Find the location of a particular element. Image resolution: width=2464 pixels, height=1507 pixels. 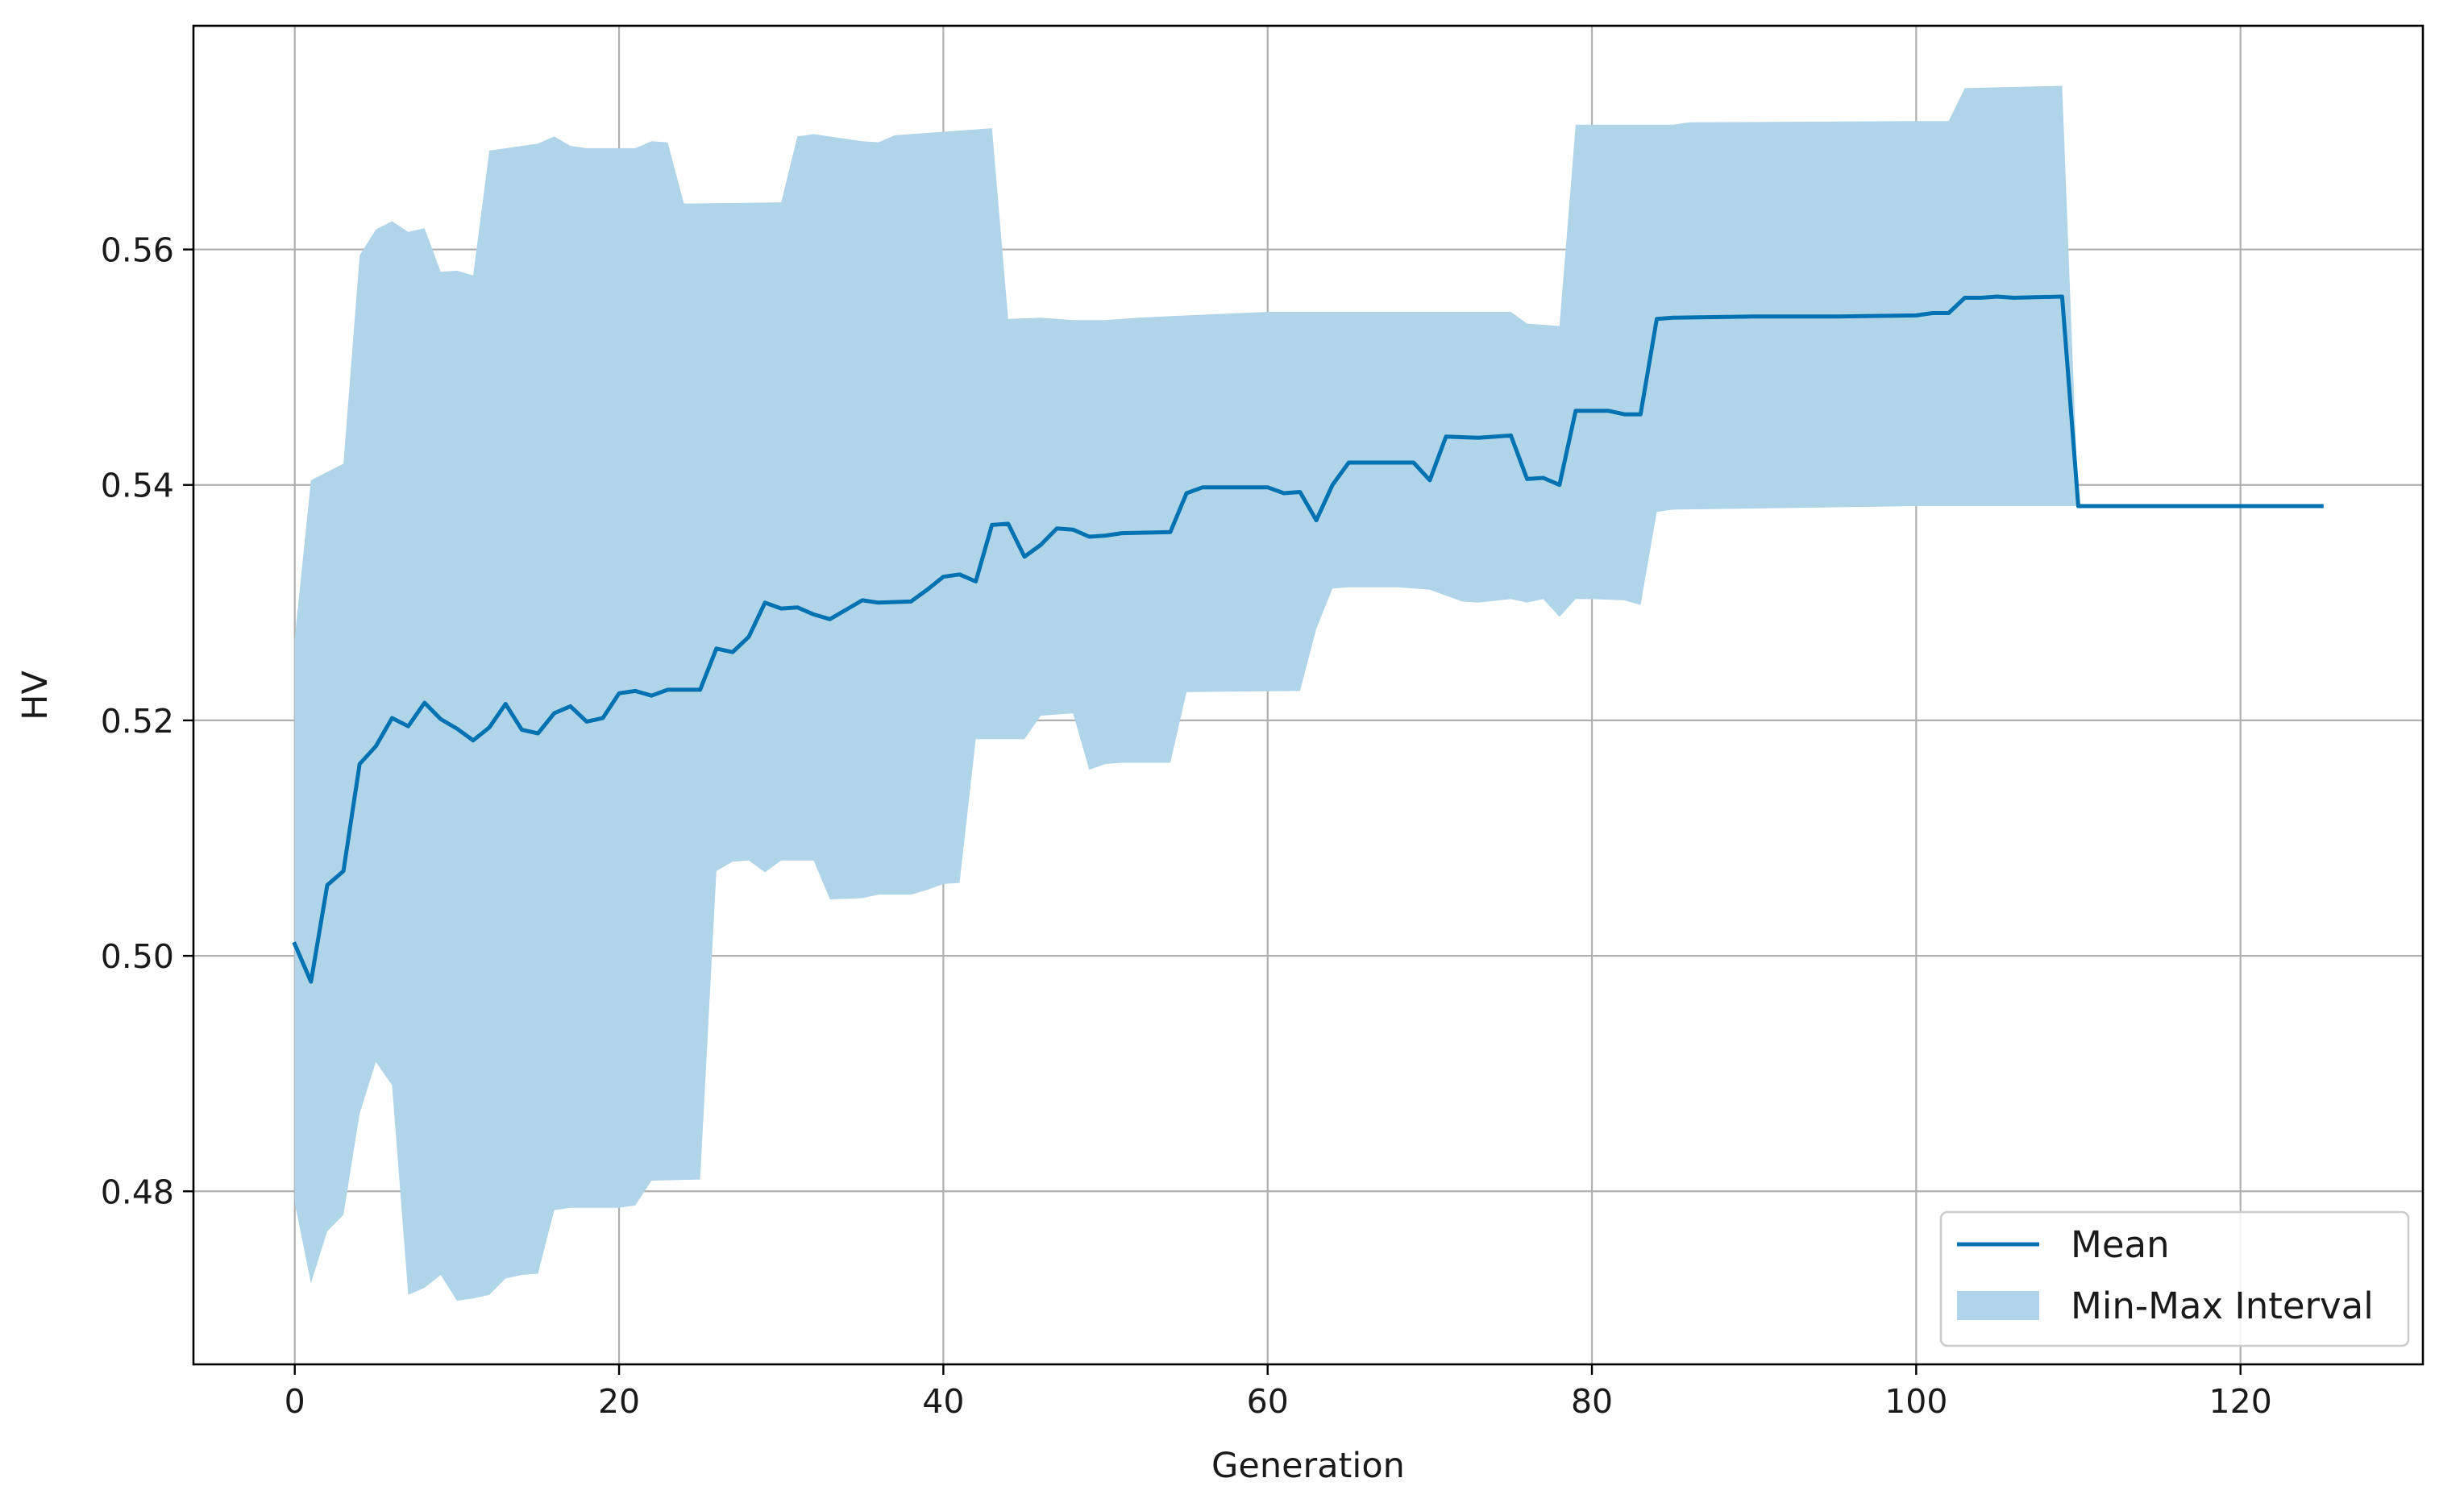

y-tick-label: 0.50 is located at coordinates (137, 956).